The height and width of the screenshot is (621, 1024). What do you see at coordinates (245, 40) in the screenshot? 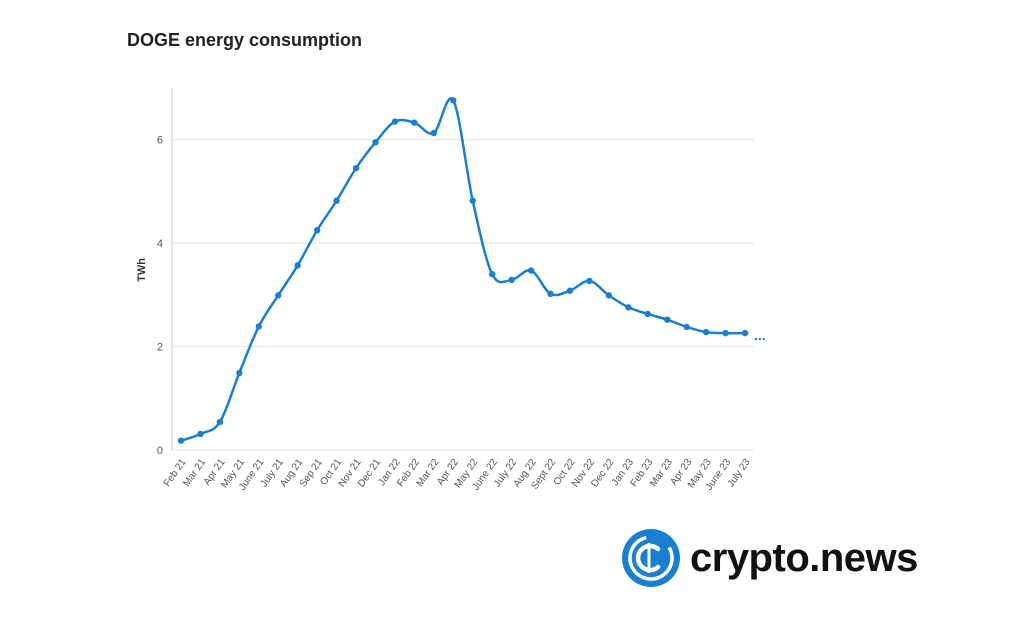
I see `chart-title: DOGE energy consumption` at bounding box center [245, 40].